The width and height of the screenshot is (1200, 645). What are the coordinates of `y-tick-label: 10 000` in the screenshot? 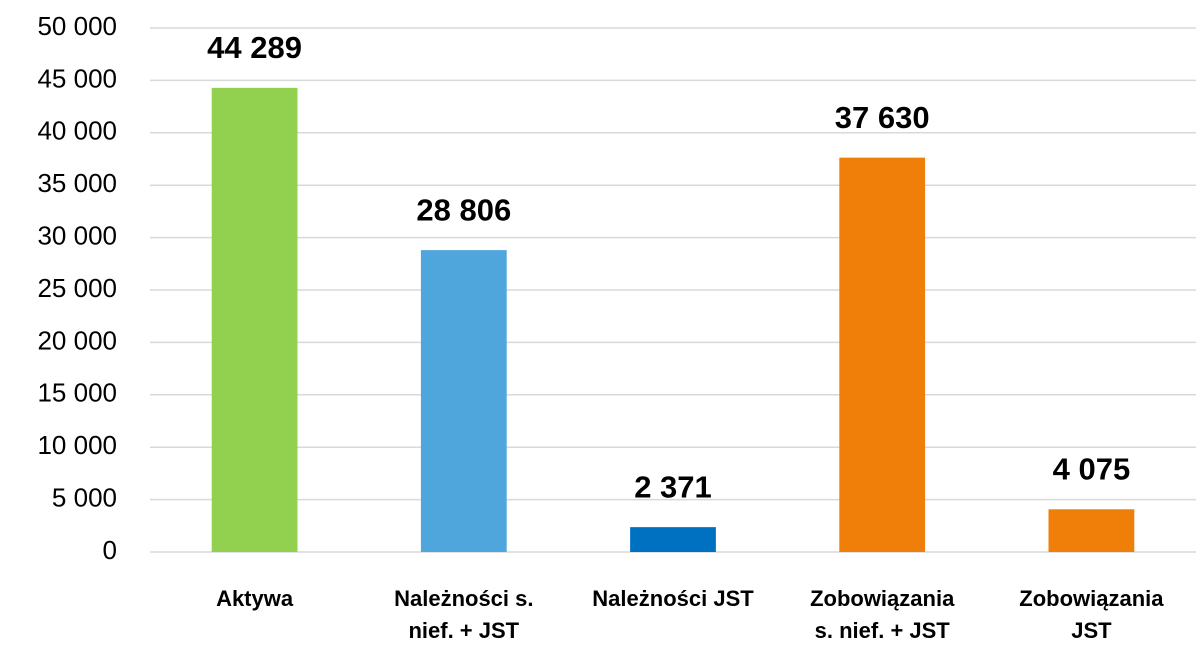 It's located at (77, 445).